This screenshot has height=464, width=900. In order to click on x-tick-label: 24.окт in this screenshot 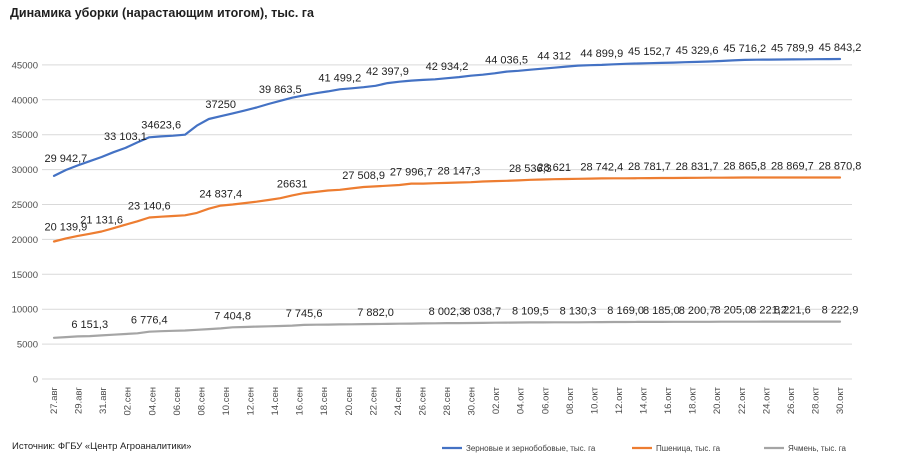, I will do `click(766, 400)`.